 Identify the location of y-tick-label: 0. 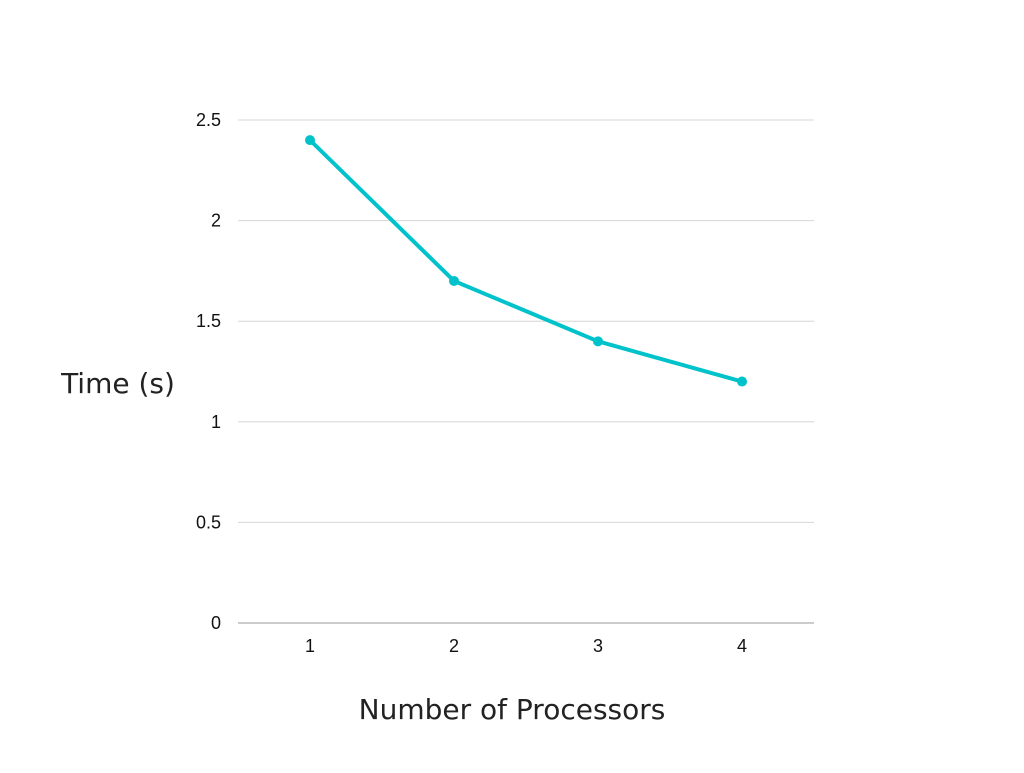
(216, 623).